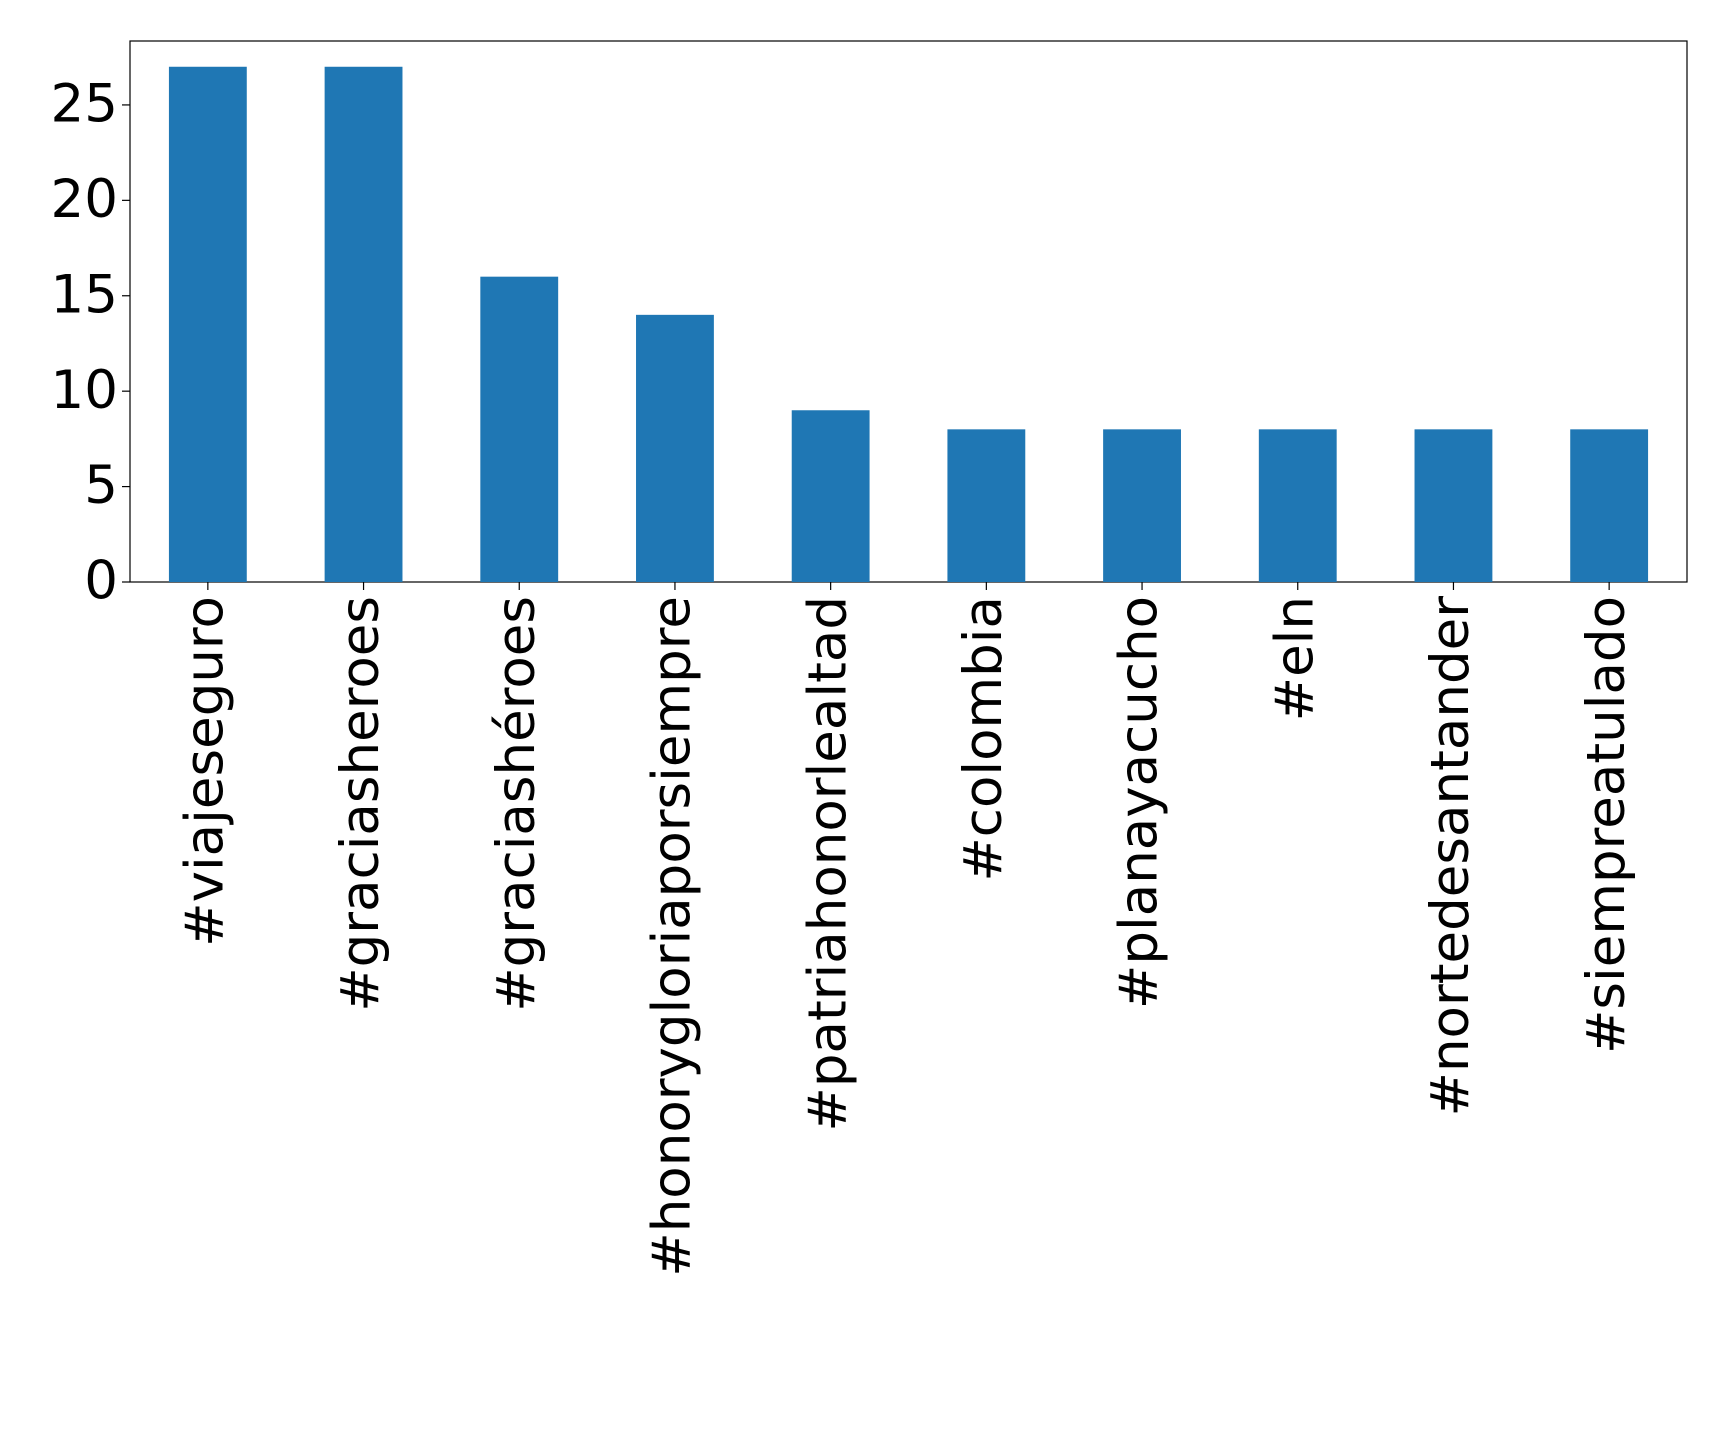 This screenshot has width=1719, height=1431. Describe the element at coordinates (672, 936) in the screenshot. I see `x-tick-label: #honorygloriaporsiempre` at that location.